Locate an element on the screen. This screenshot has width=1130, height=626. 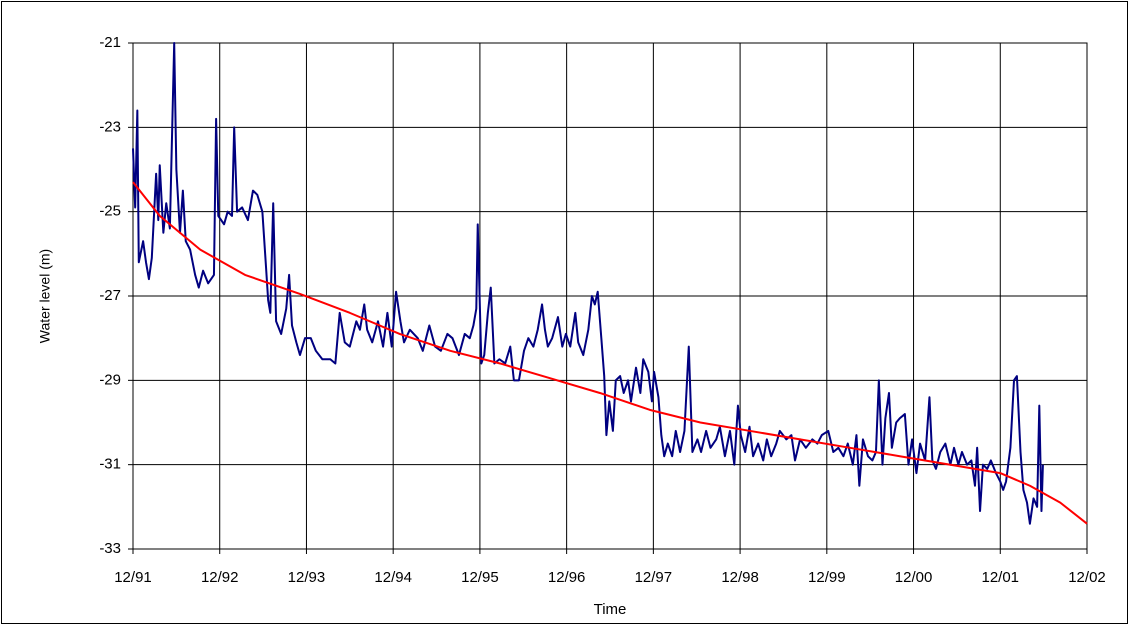
x-tick-label: 12/97 is located at coordinates (654, 577).